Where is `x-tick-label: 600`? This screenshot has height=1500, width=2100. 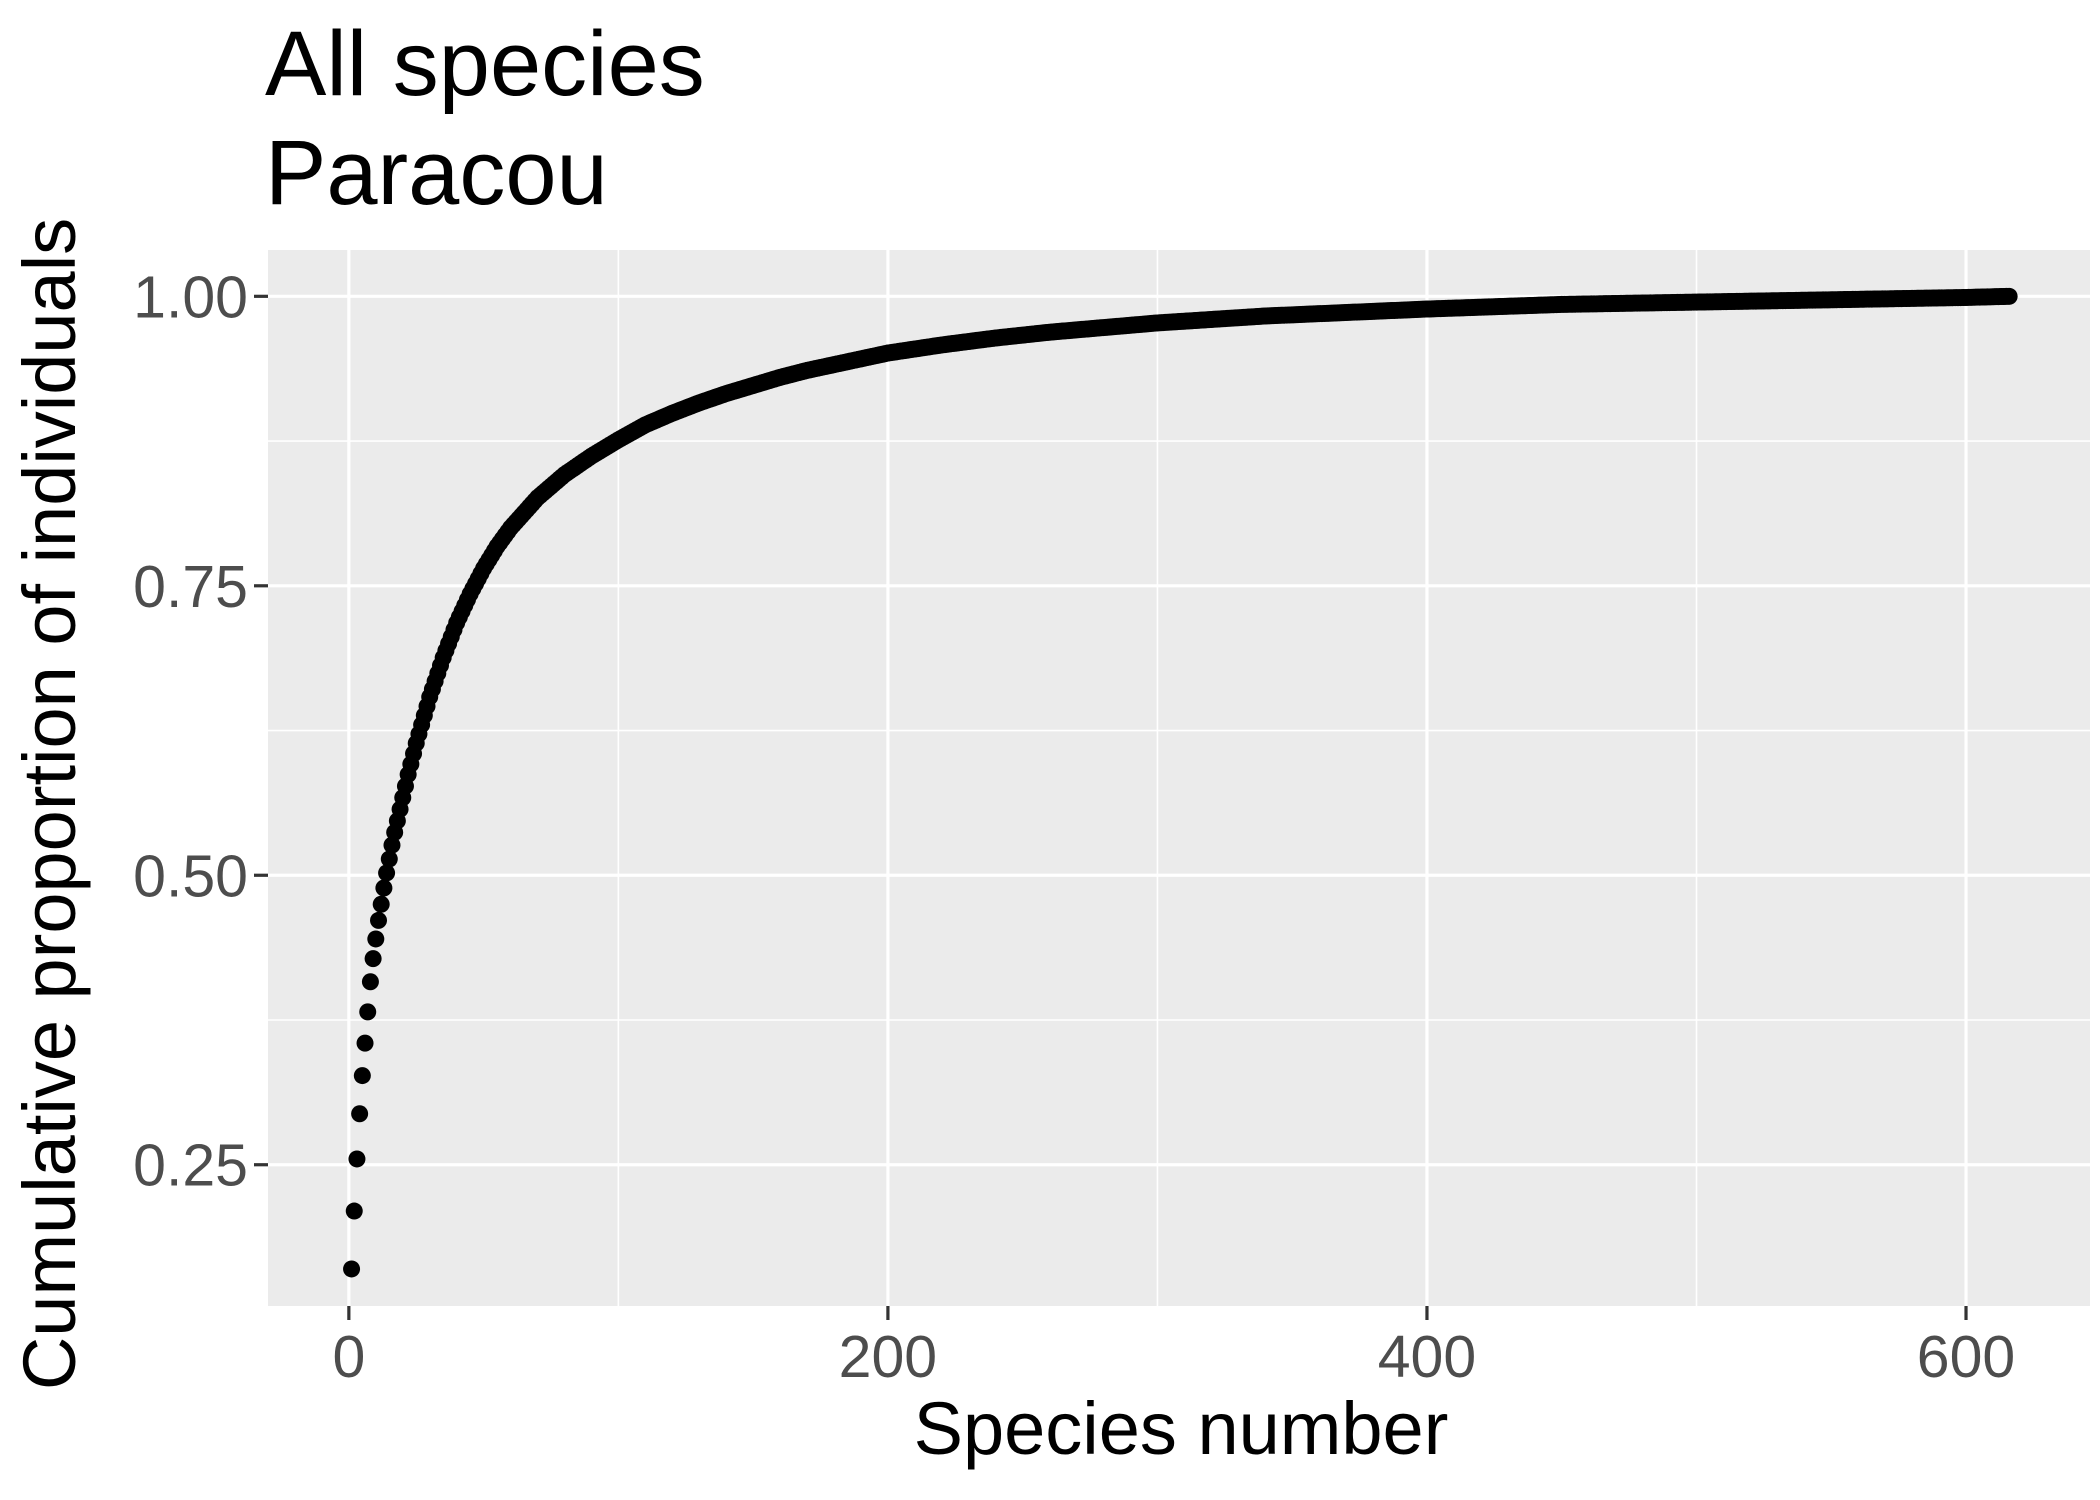 x-tick-label: 600 is located at coordinates (1966, 1357).